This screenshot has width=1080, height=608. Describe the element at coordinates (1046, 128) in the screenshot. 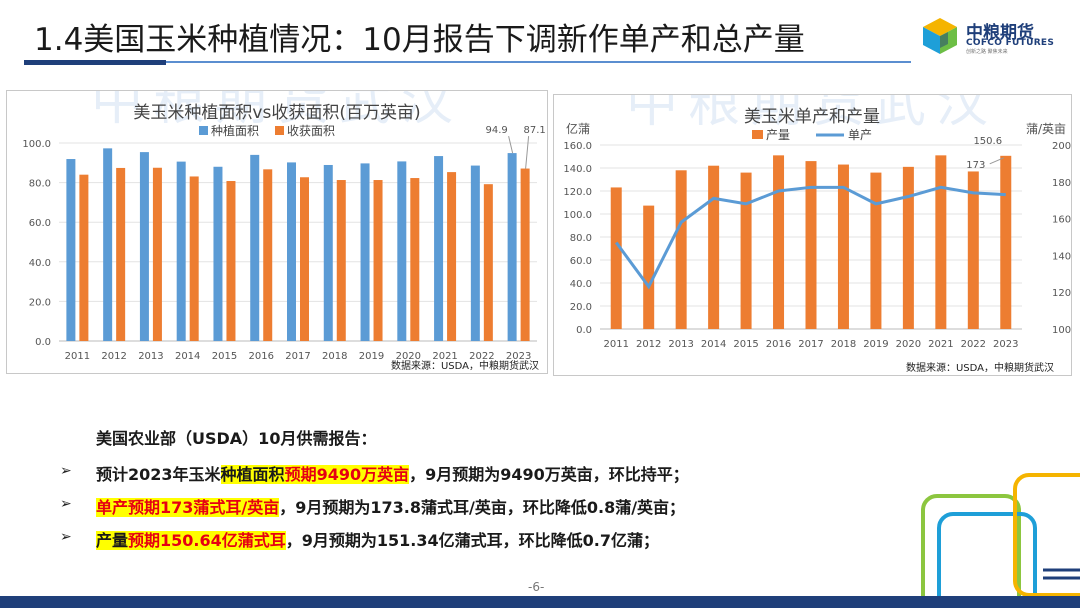

I see `right-axis-label: 蒲/英亩` at that location.